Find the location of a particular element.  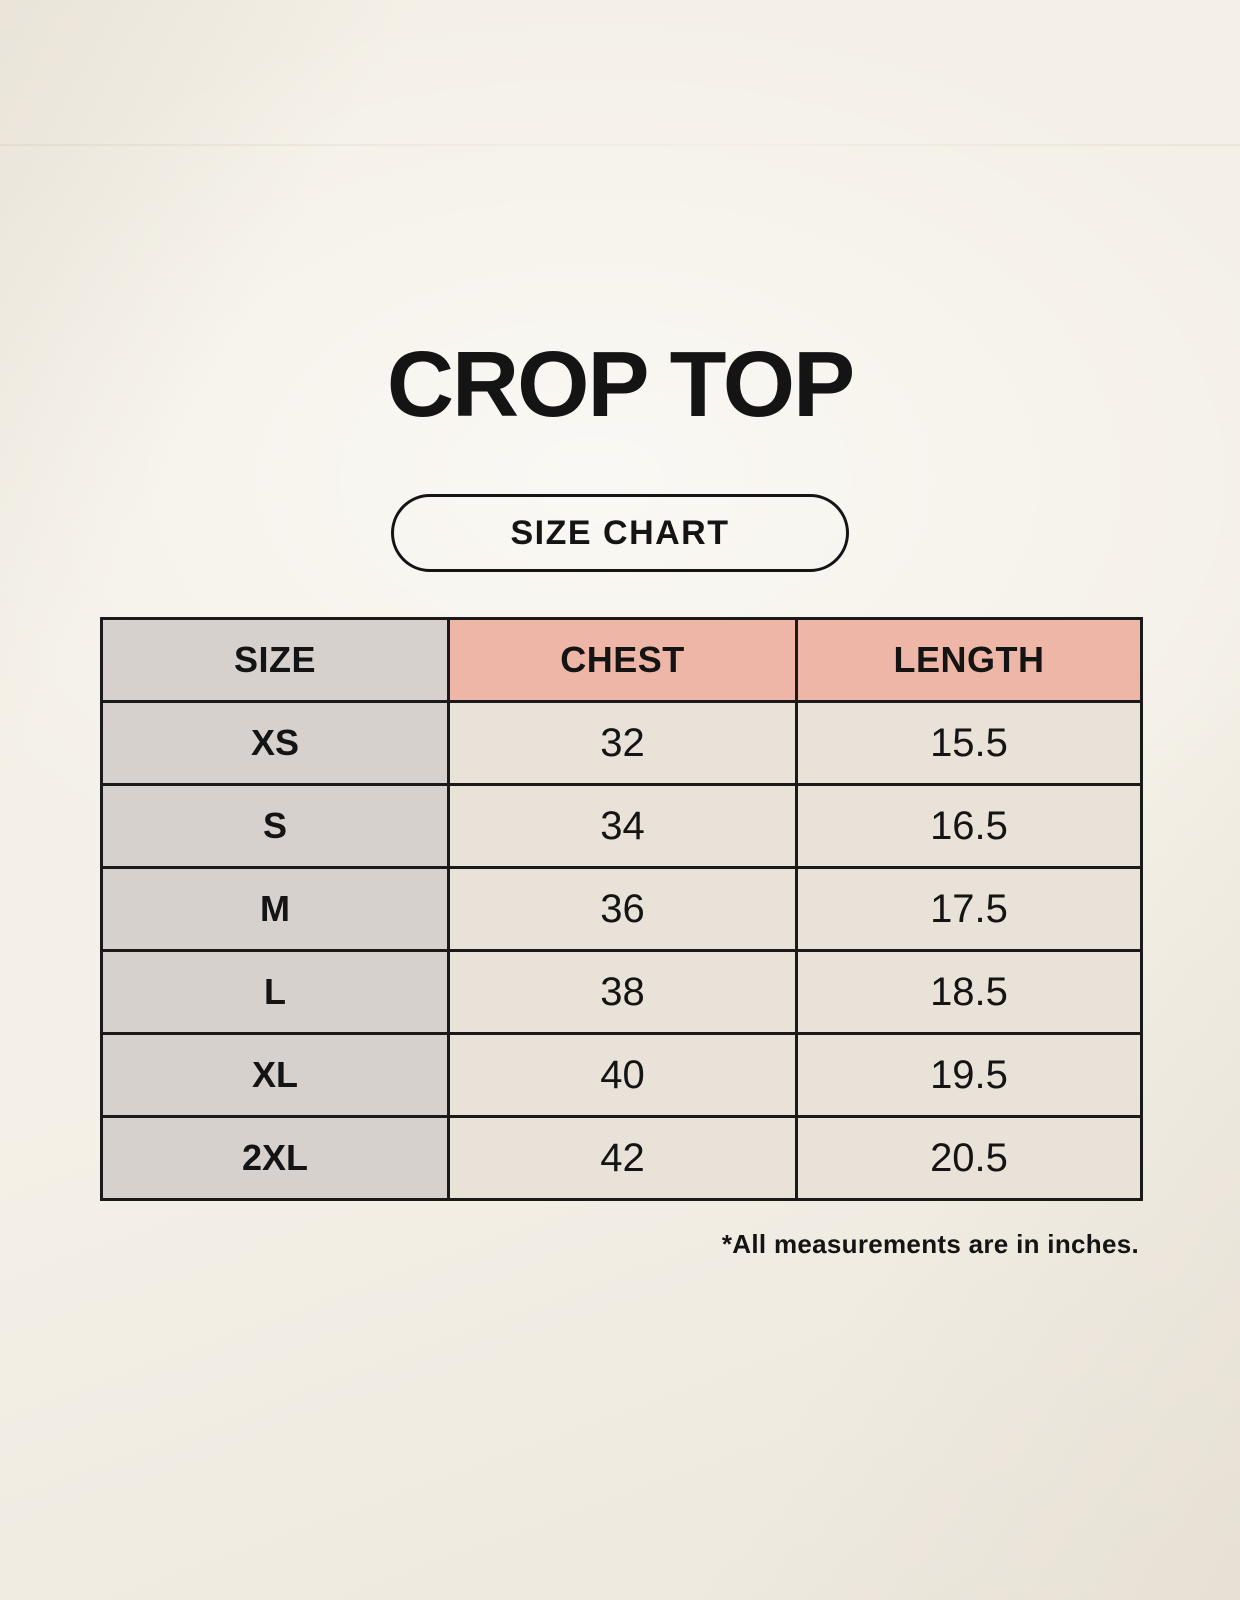

chest-value: 32 is located at coordinates (622, 743).